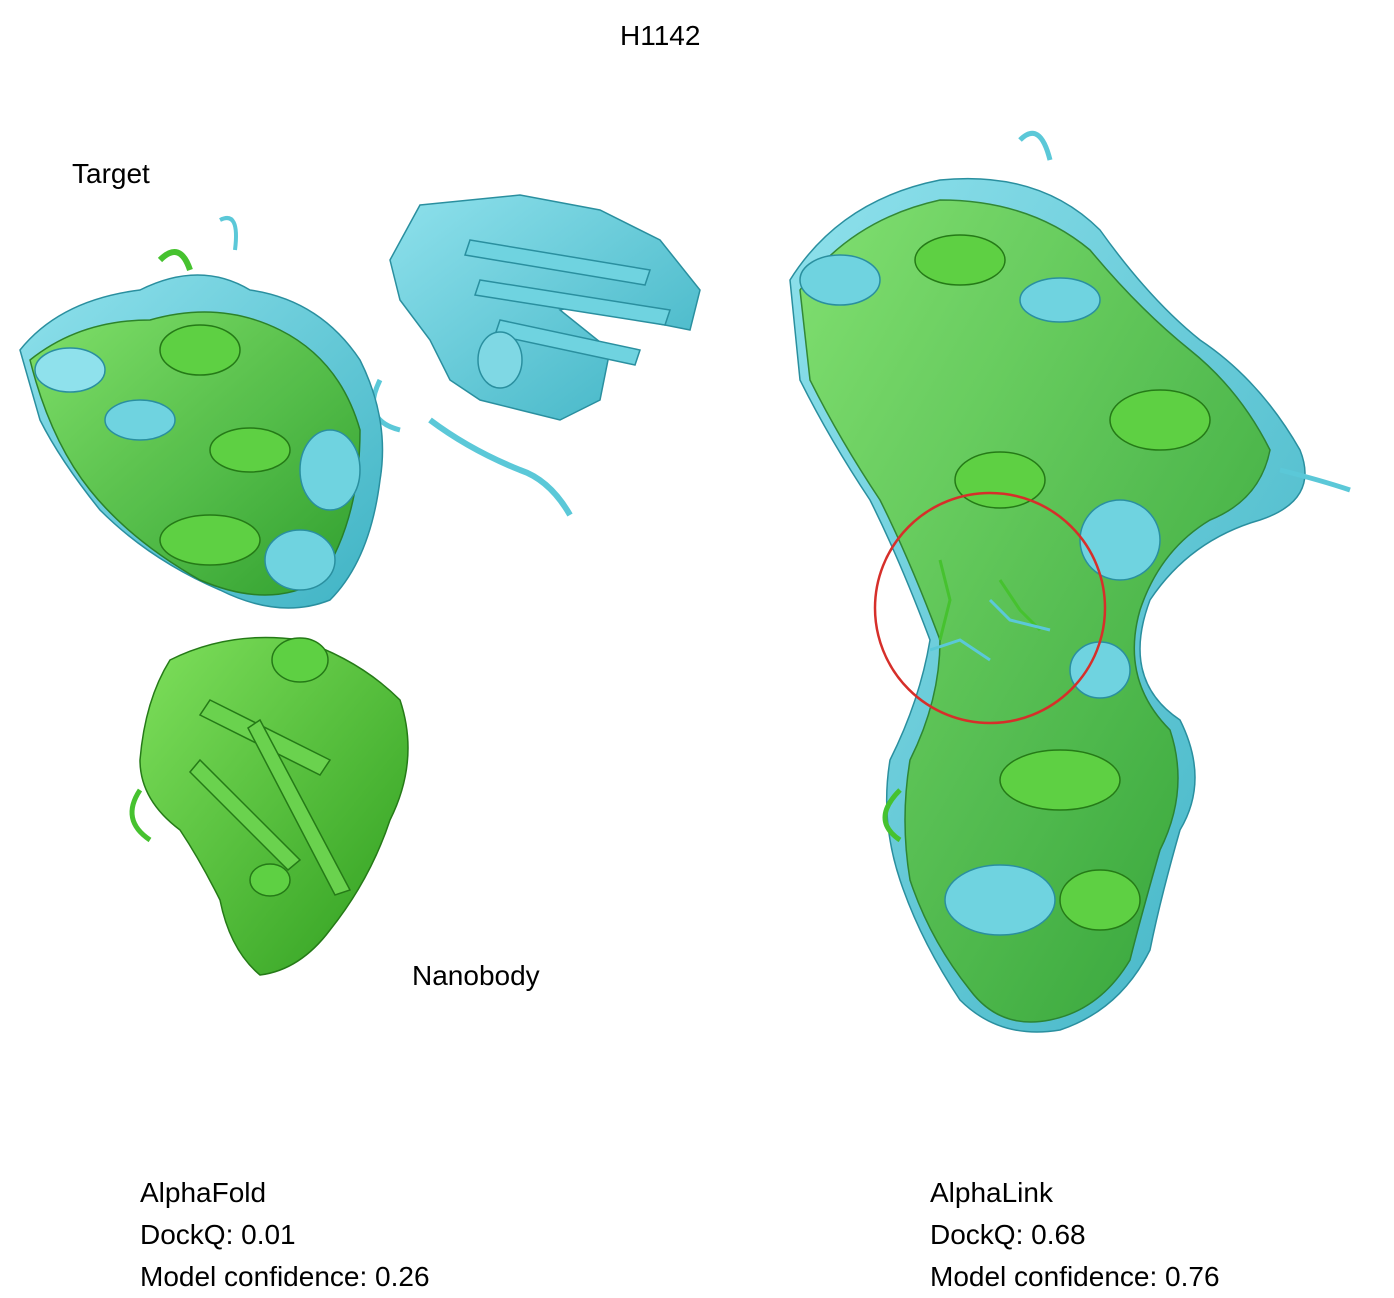  Describe the element at coordinates (535, 355) in the screenshot. I see `reference-nanobody-cyan` at that location.